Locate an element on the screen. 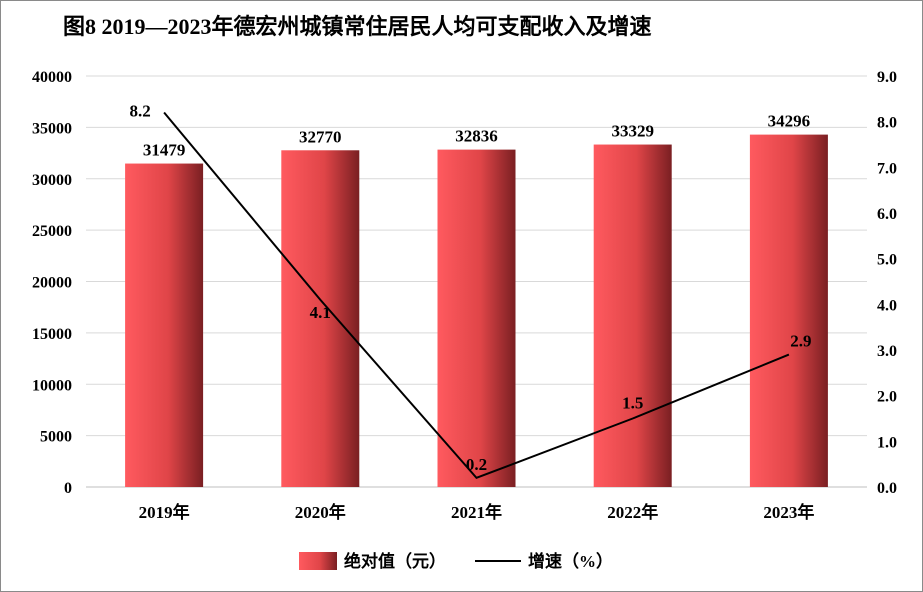  legend: 绝对值（元） 增速（%） is located at coordinates (456, 561).